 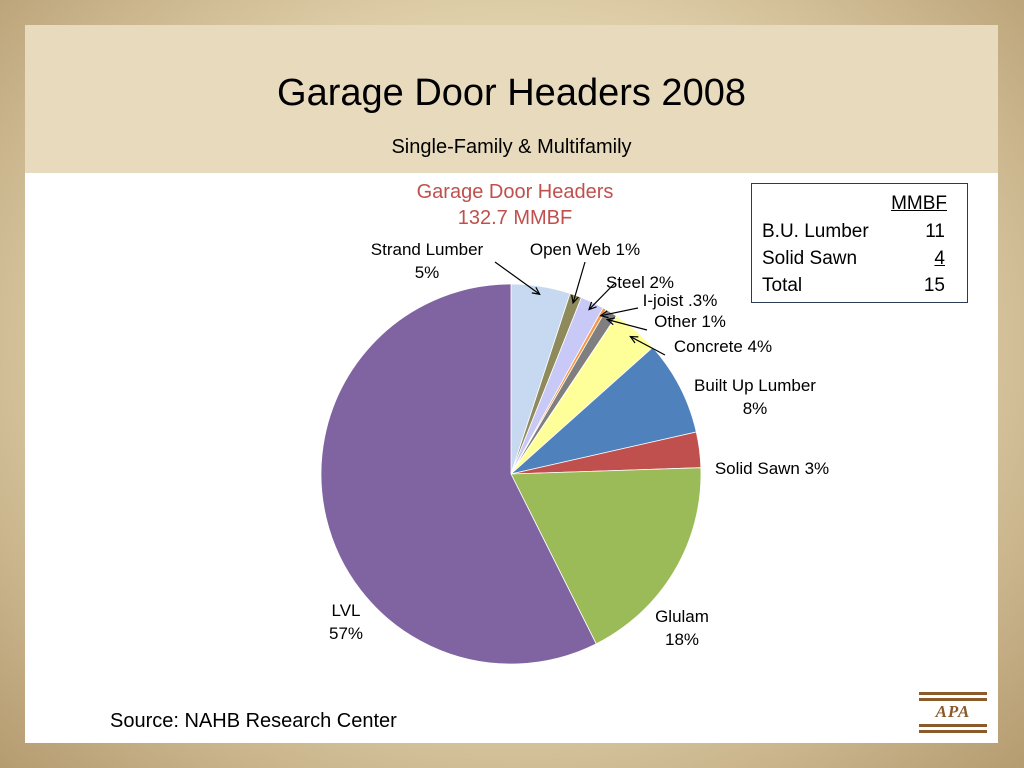 What do you see at coordinates (919, 203) in the screenshot?
I see `mmbf-header: MMBF` at bounding box center [919, 203].